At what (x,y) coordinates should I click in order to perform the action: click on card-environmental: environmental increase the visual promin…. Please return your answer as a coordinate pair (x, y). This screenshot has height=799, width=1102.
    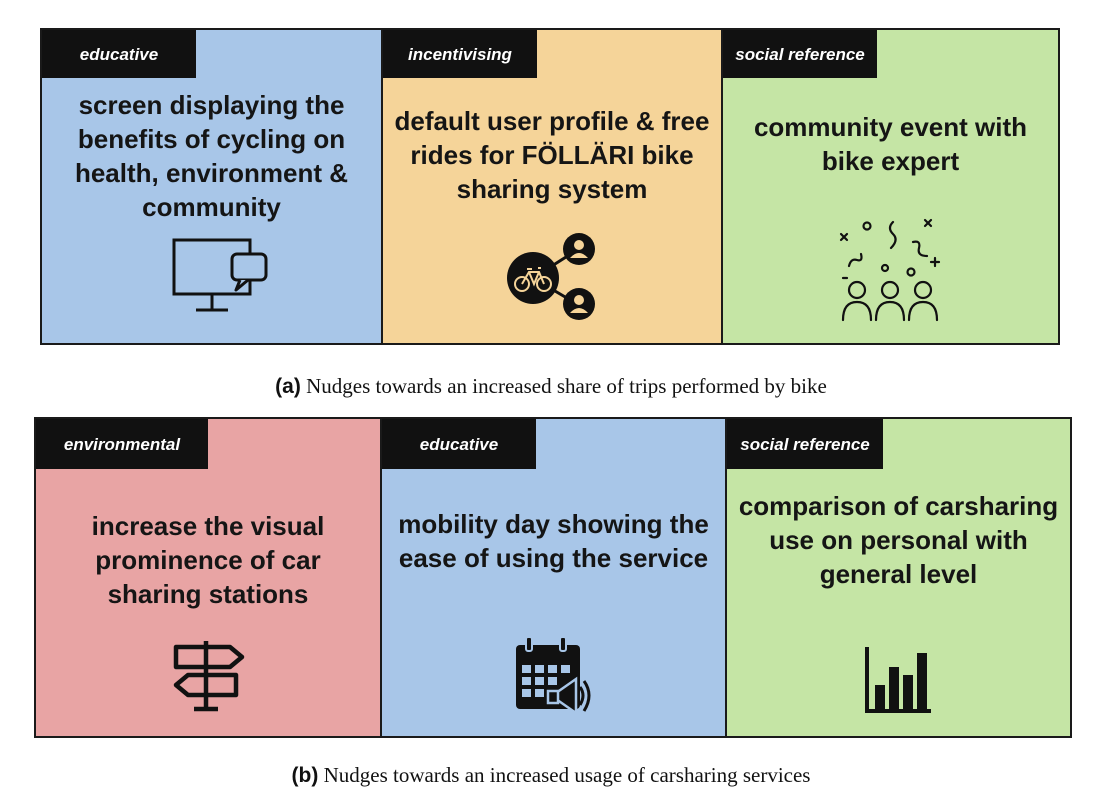
    Looking at the image, I should click on (209, 577).